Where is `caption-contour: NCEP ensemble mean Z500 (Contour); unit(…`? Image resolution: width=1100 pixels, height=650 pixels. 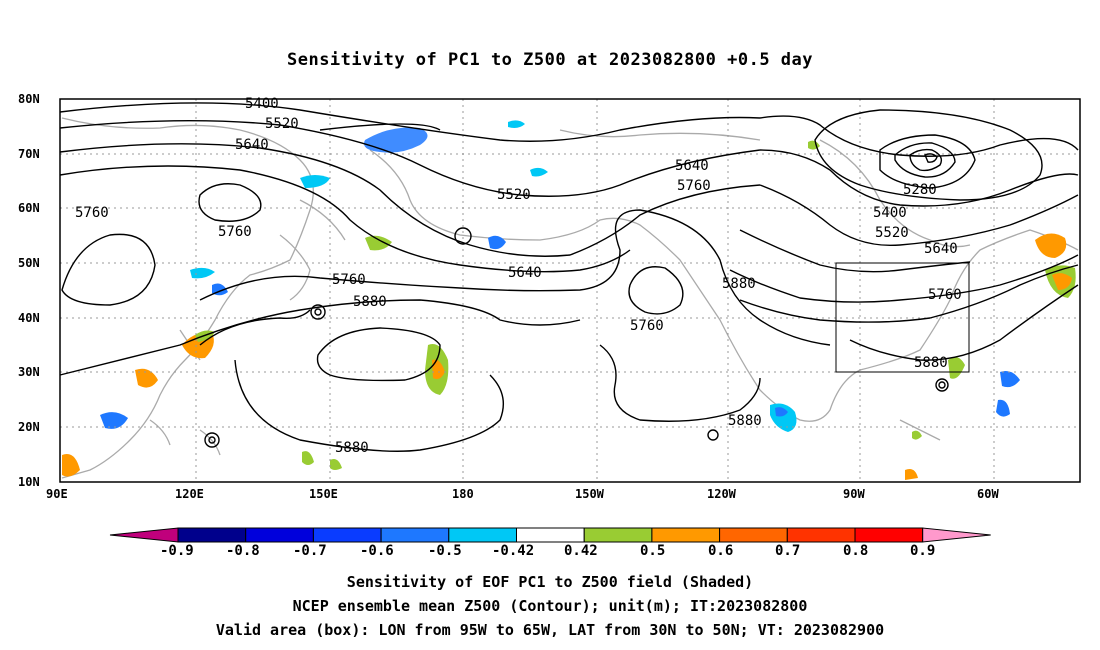
caption-contour: NCEP ensemble mean Z500 (Contour); unit(… is located at coordinates (550, 606).